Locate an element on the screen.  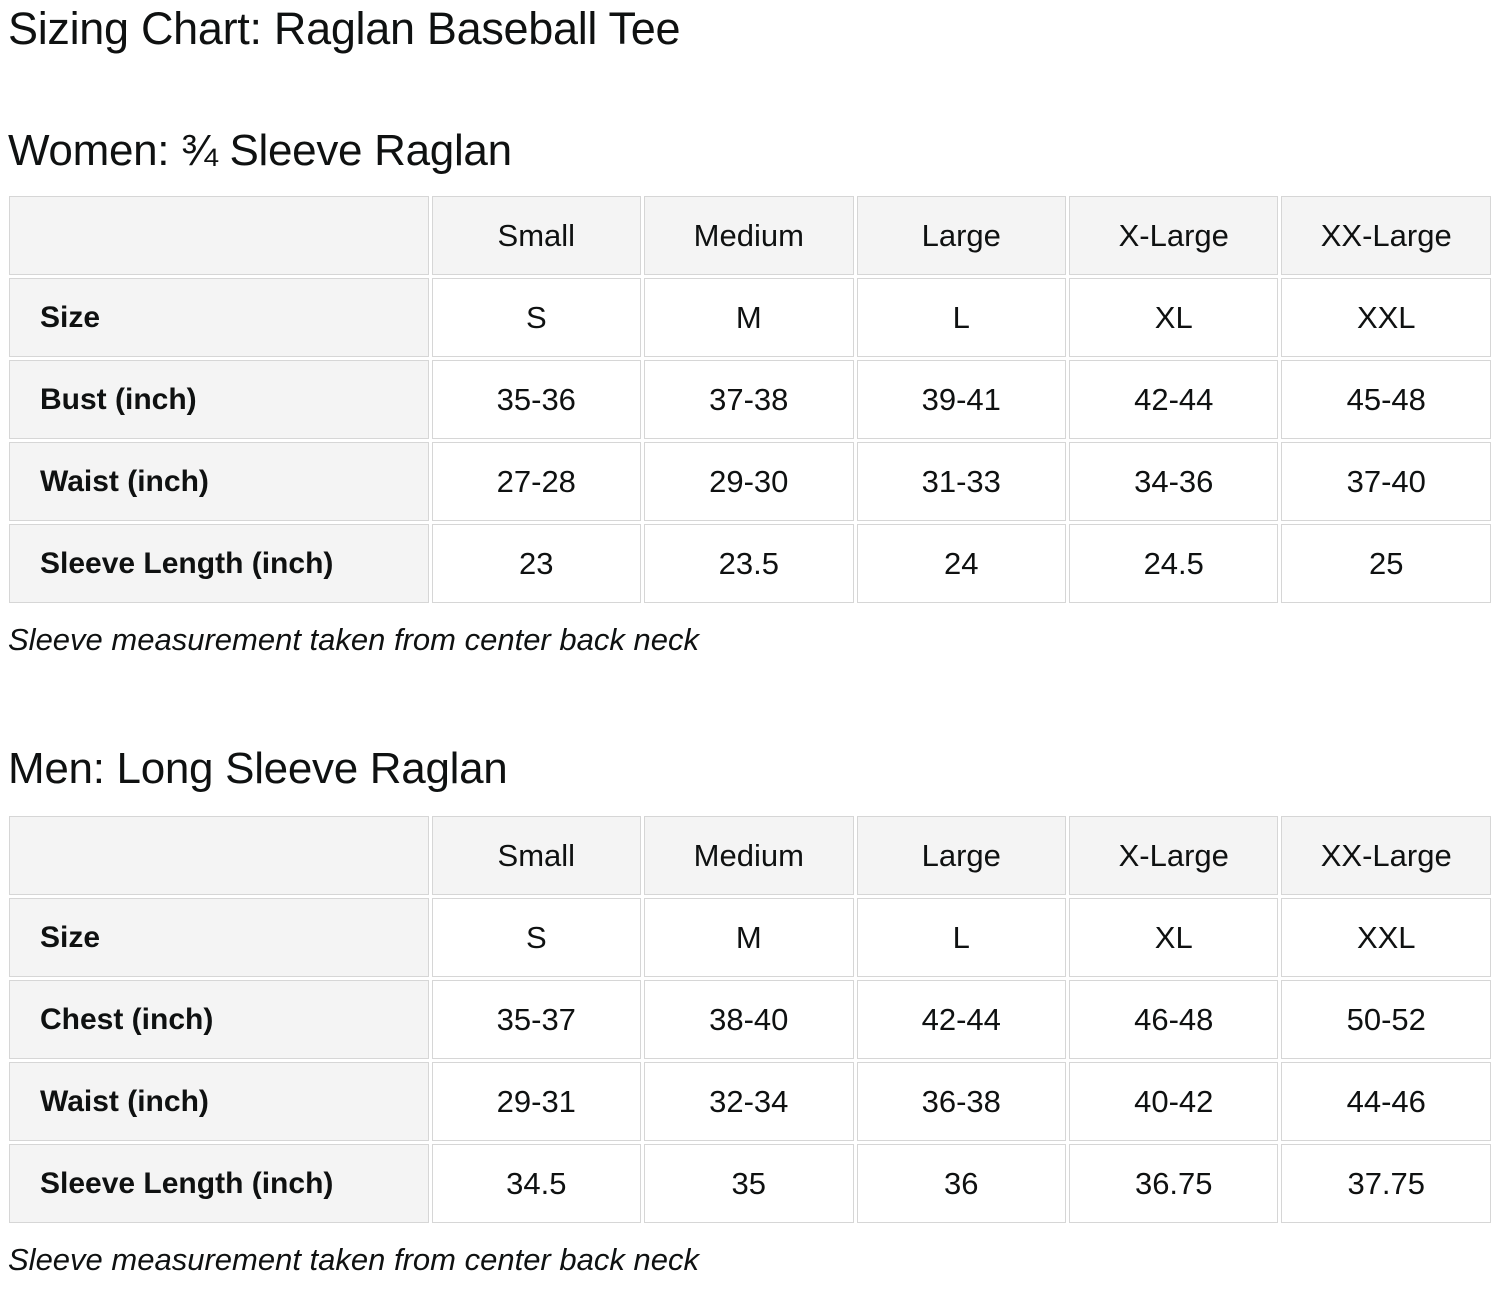
cell-value: 45-48 is located at coordinates (1386, 399).